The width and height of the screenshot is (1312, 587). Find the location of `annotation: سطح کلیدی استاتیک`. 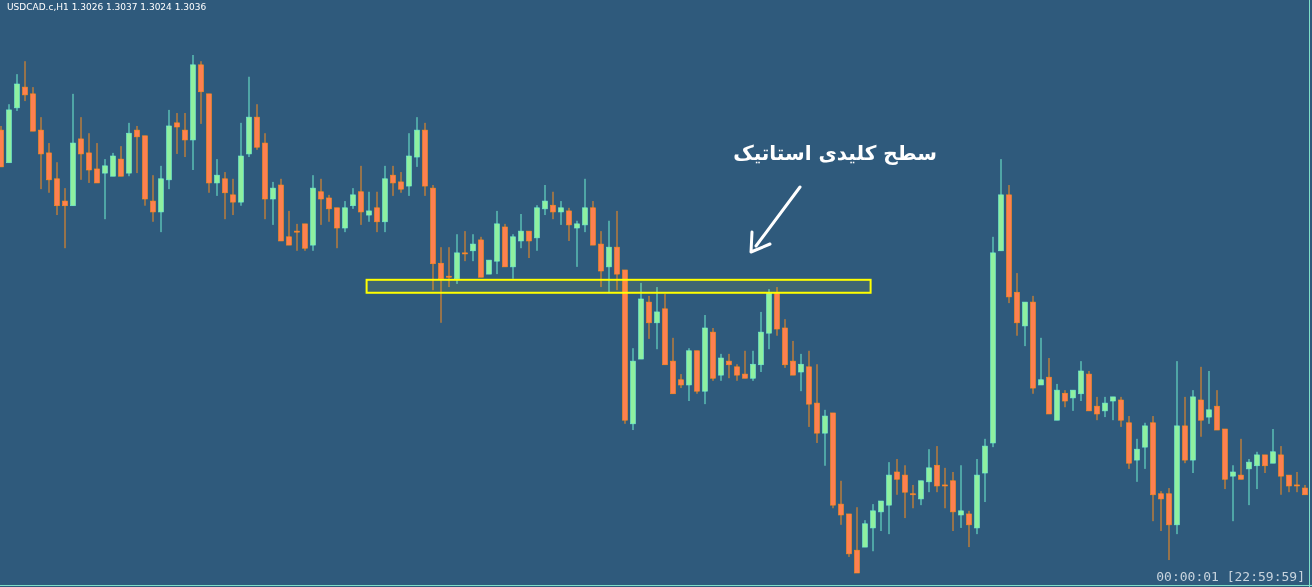

annotation: سطح کلیدی استاتیک is located at coordinates (835, 153).